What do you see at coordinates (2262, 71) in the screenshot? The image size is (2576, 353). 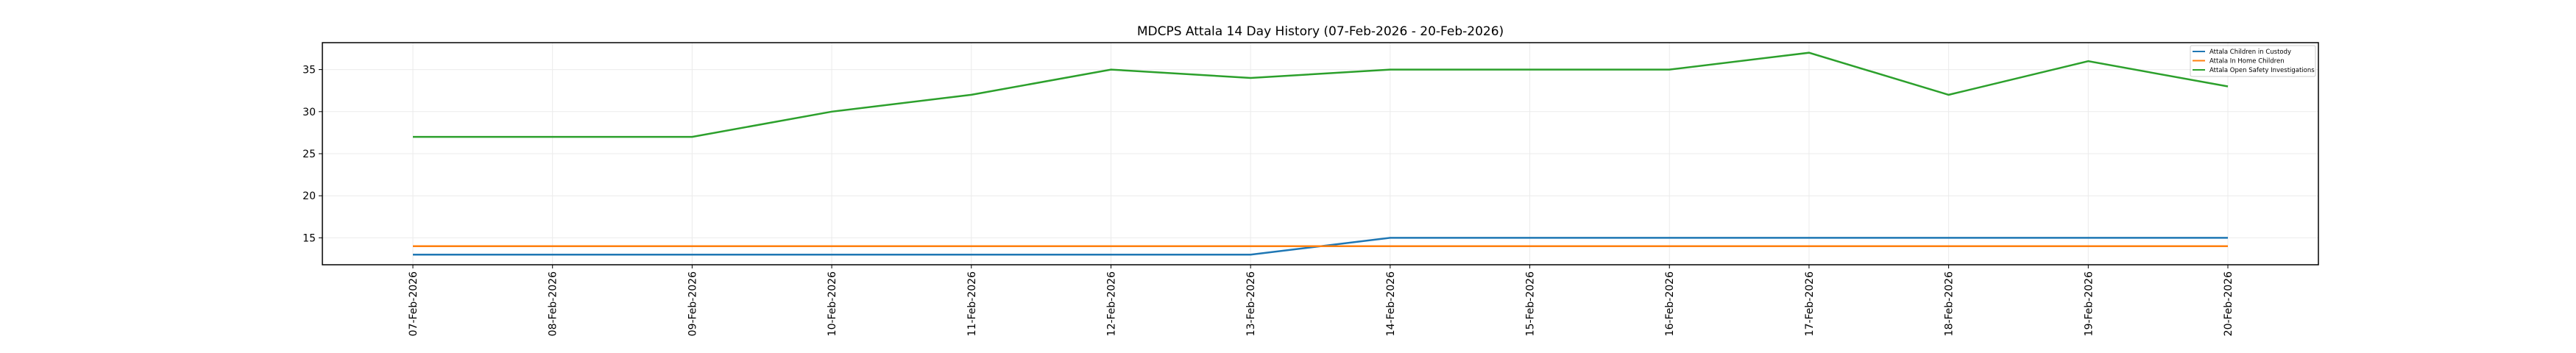 I see `legend-label: Attala Open Safety Investigations` at bounding box center [2262, 71].